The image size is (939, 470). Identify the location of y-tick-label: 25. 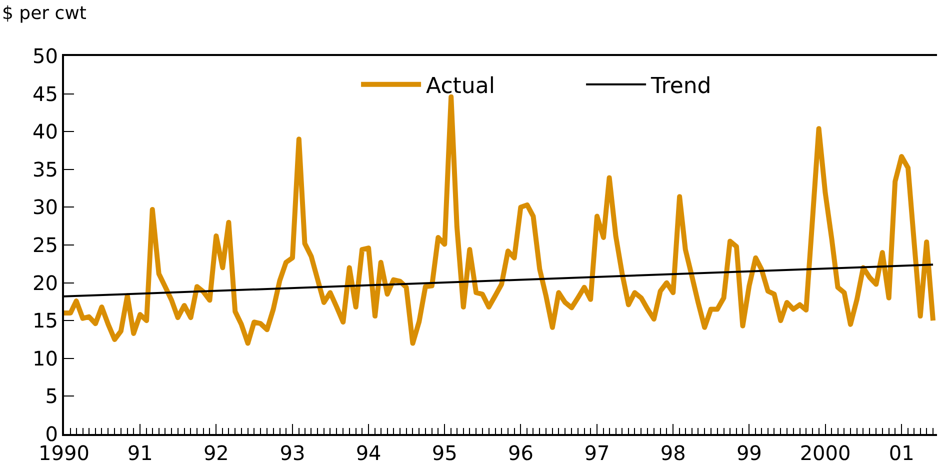
(45, 245).